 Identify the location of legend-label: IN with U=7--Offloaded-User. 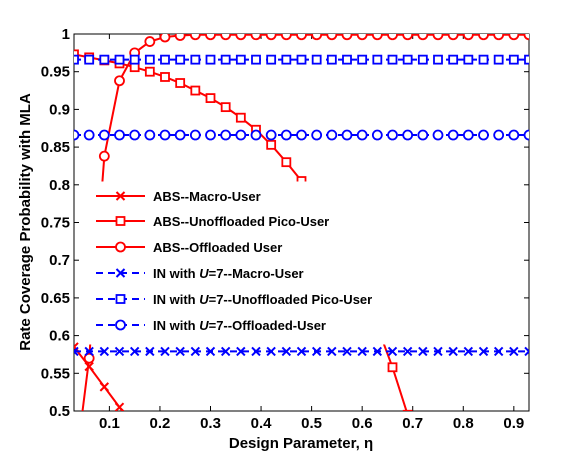
(239, 325).